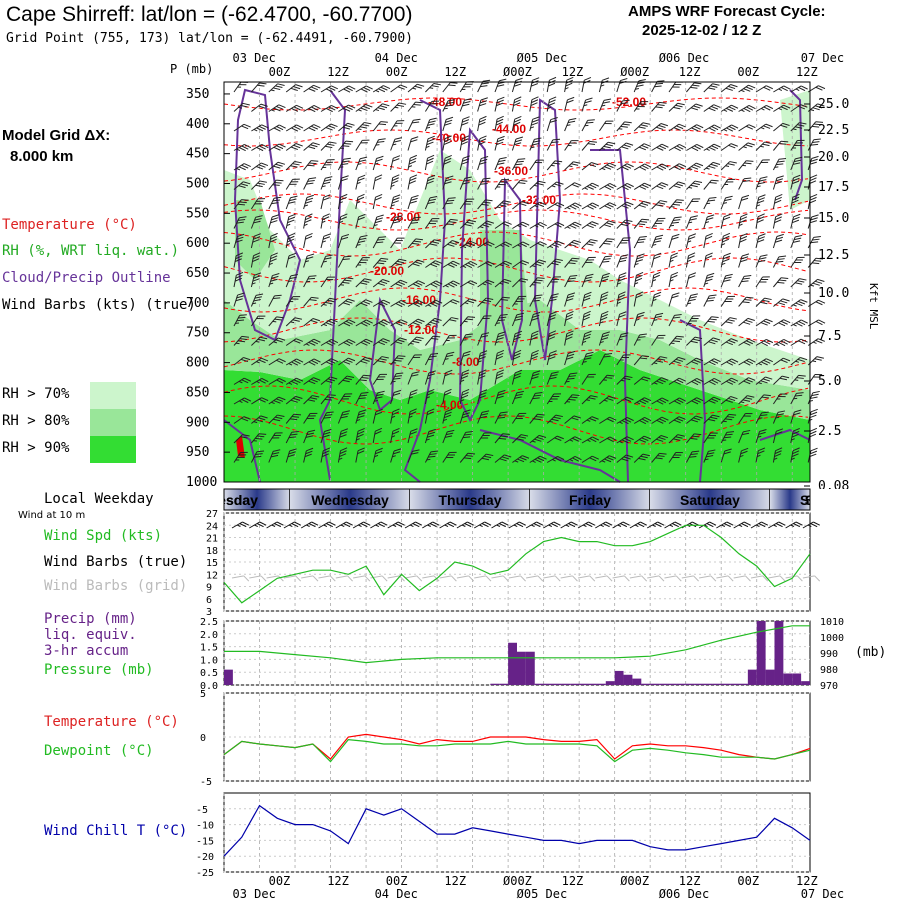 Image resolution: width=900 pixels, height=900 pixels. Describe the element at coordinates (197, 392) in the screenshot. I see `pressure-tick-label: 850` at that location.